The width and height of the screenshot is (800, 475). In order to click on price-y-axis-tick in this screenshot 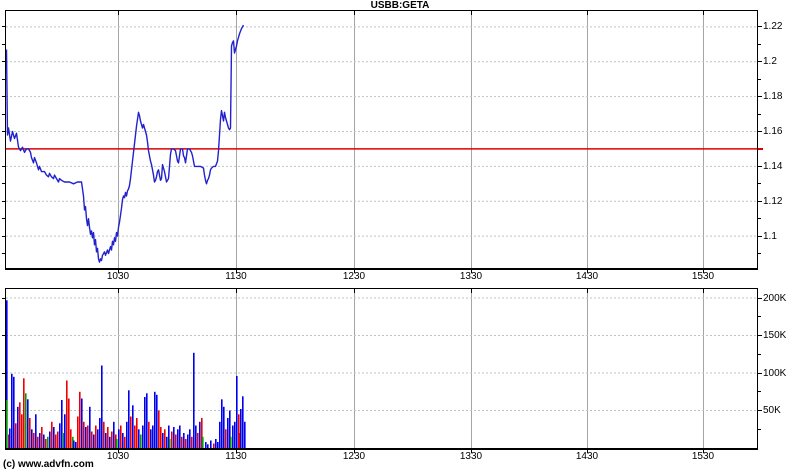, I will do `click(760, 62)`.